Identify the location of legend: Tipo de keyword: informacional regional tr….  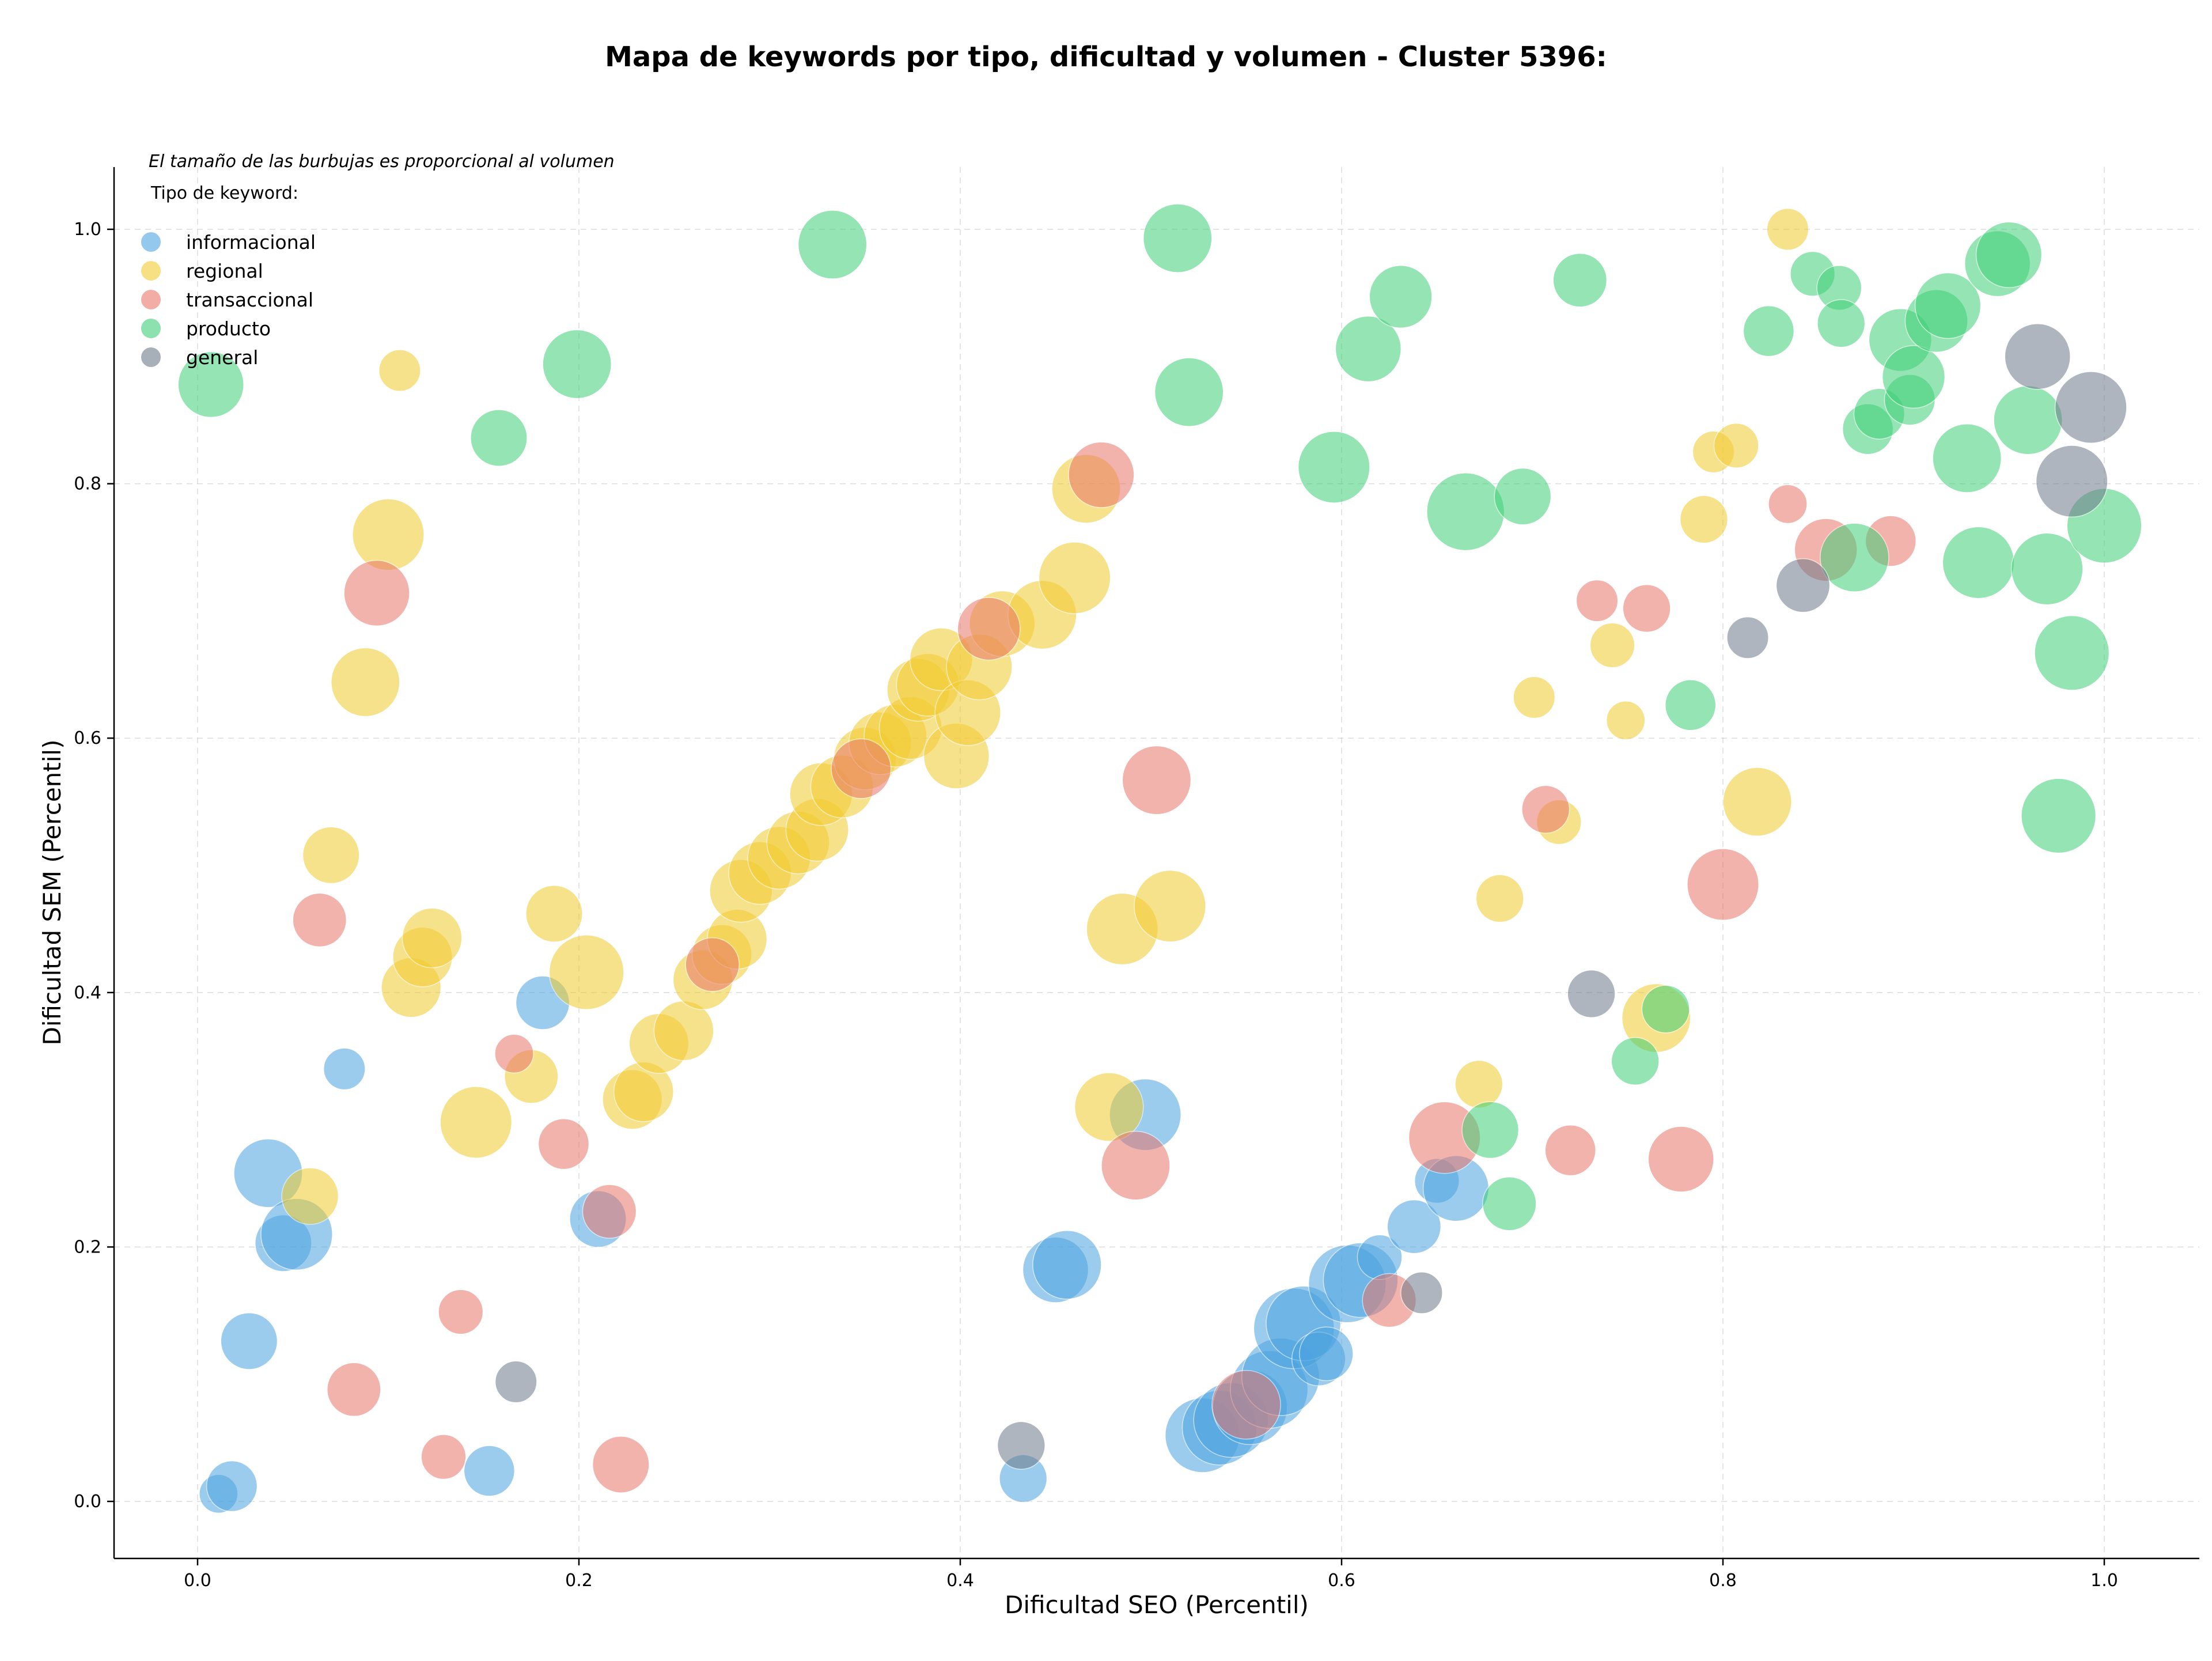
(228, 276).